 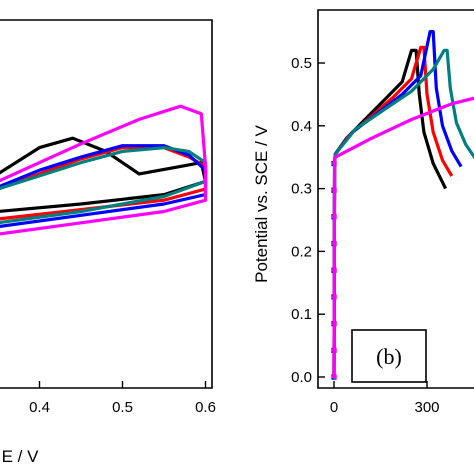 What do you see at coordinates (301, 377) in the screenshot?
I see `y-tick-label-b: 0.0` at bounding box center [301, 377].